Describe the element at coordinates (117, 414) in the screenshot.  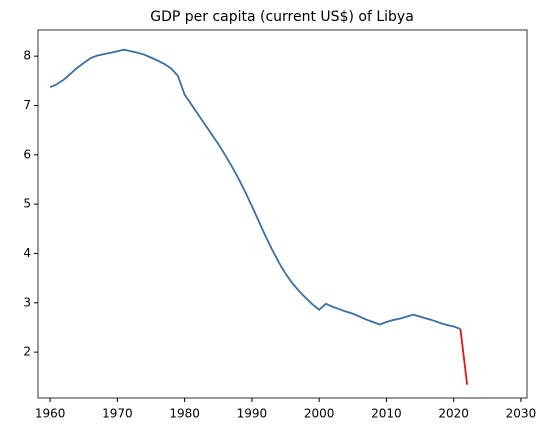
I see `x-tick-label: 1970` at that location.